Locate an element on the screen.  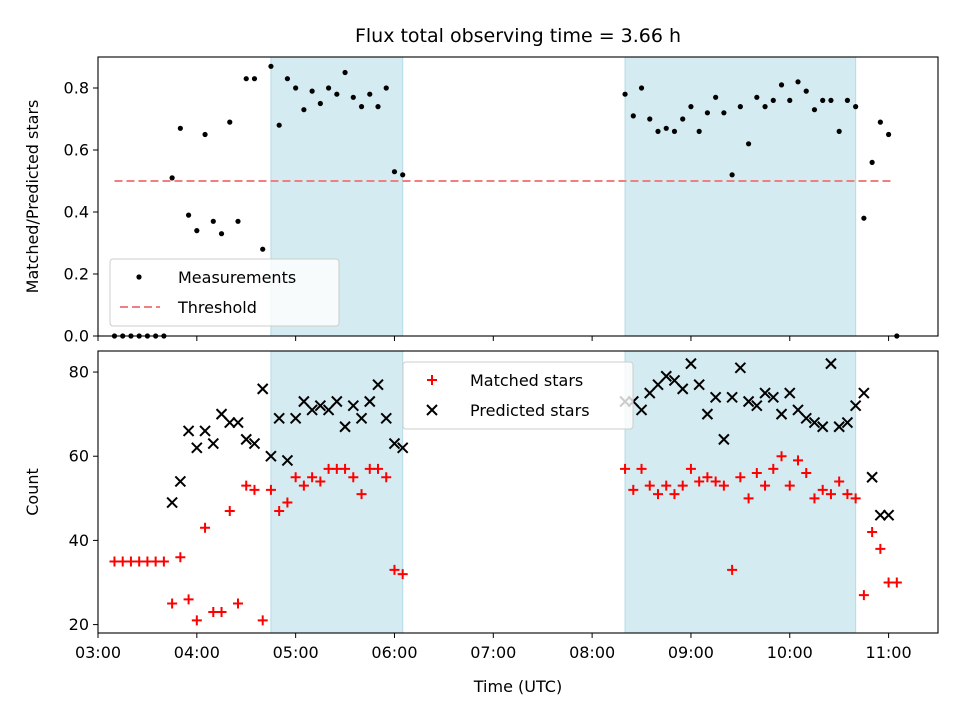
ratio-ylabel: Matched/Predicted stars is located at coordinates (32, 197).